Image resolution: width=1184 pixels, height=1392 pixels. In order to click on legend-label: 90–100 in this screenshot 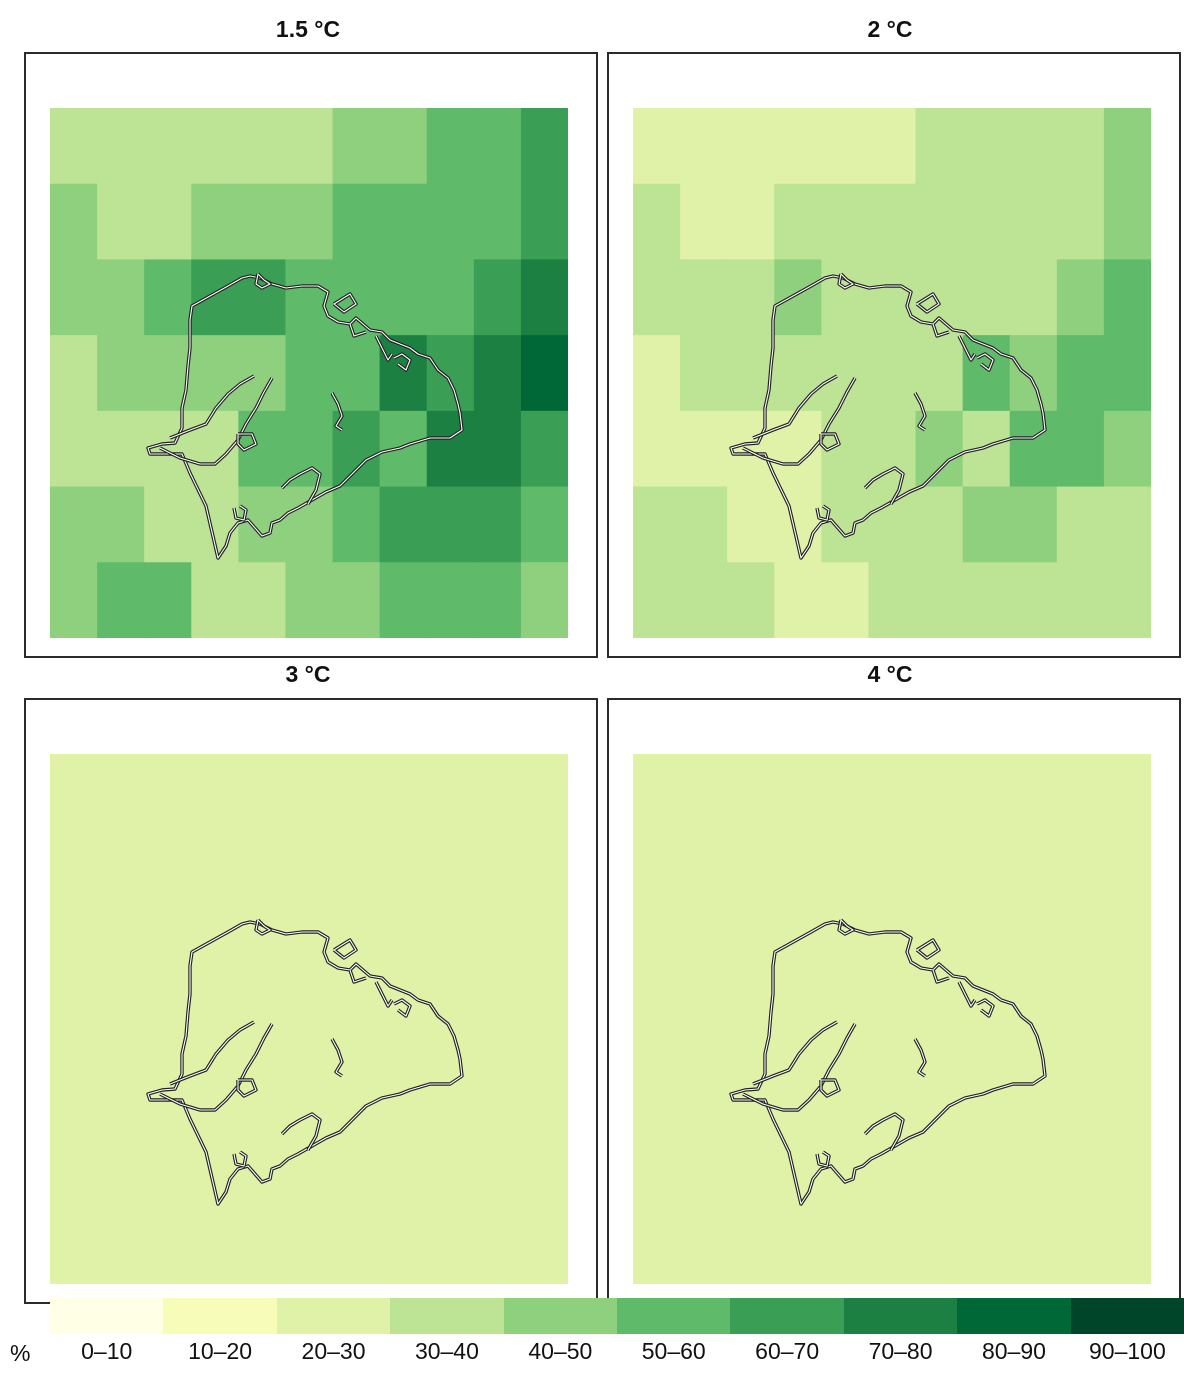, I will do `click(1127, 1351)`.